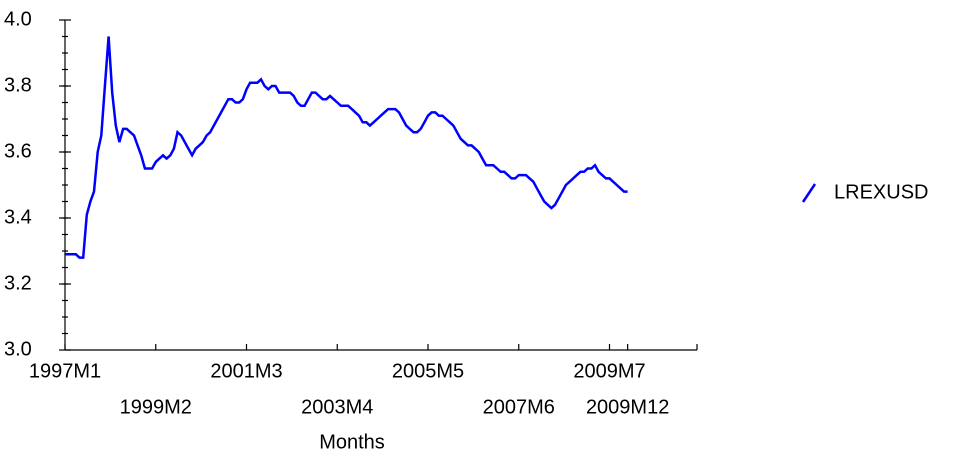 The width and height of the screenshot is (968, 459). What do you see at coordinates (18, 151) in the screenshot?
I see `y-tick-label: 3.6` at bounding box center [18, 151].